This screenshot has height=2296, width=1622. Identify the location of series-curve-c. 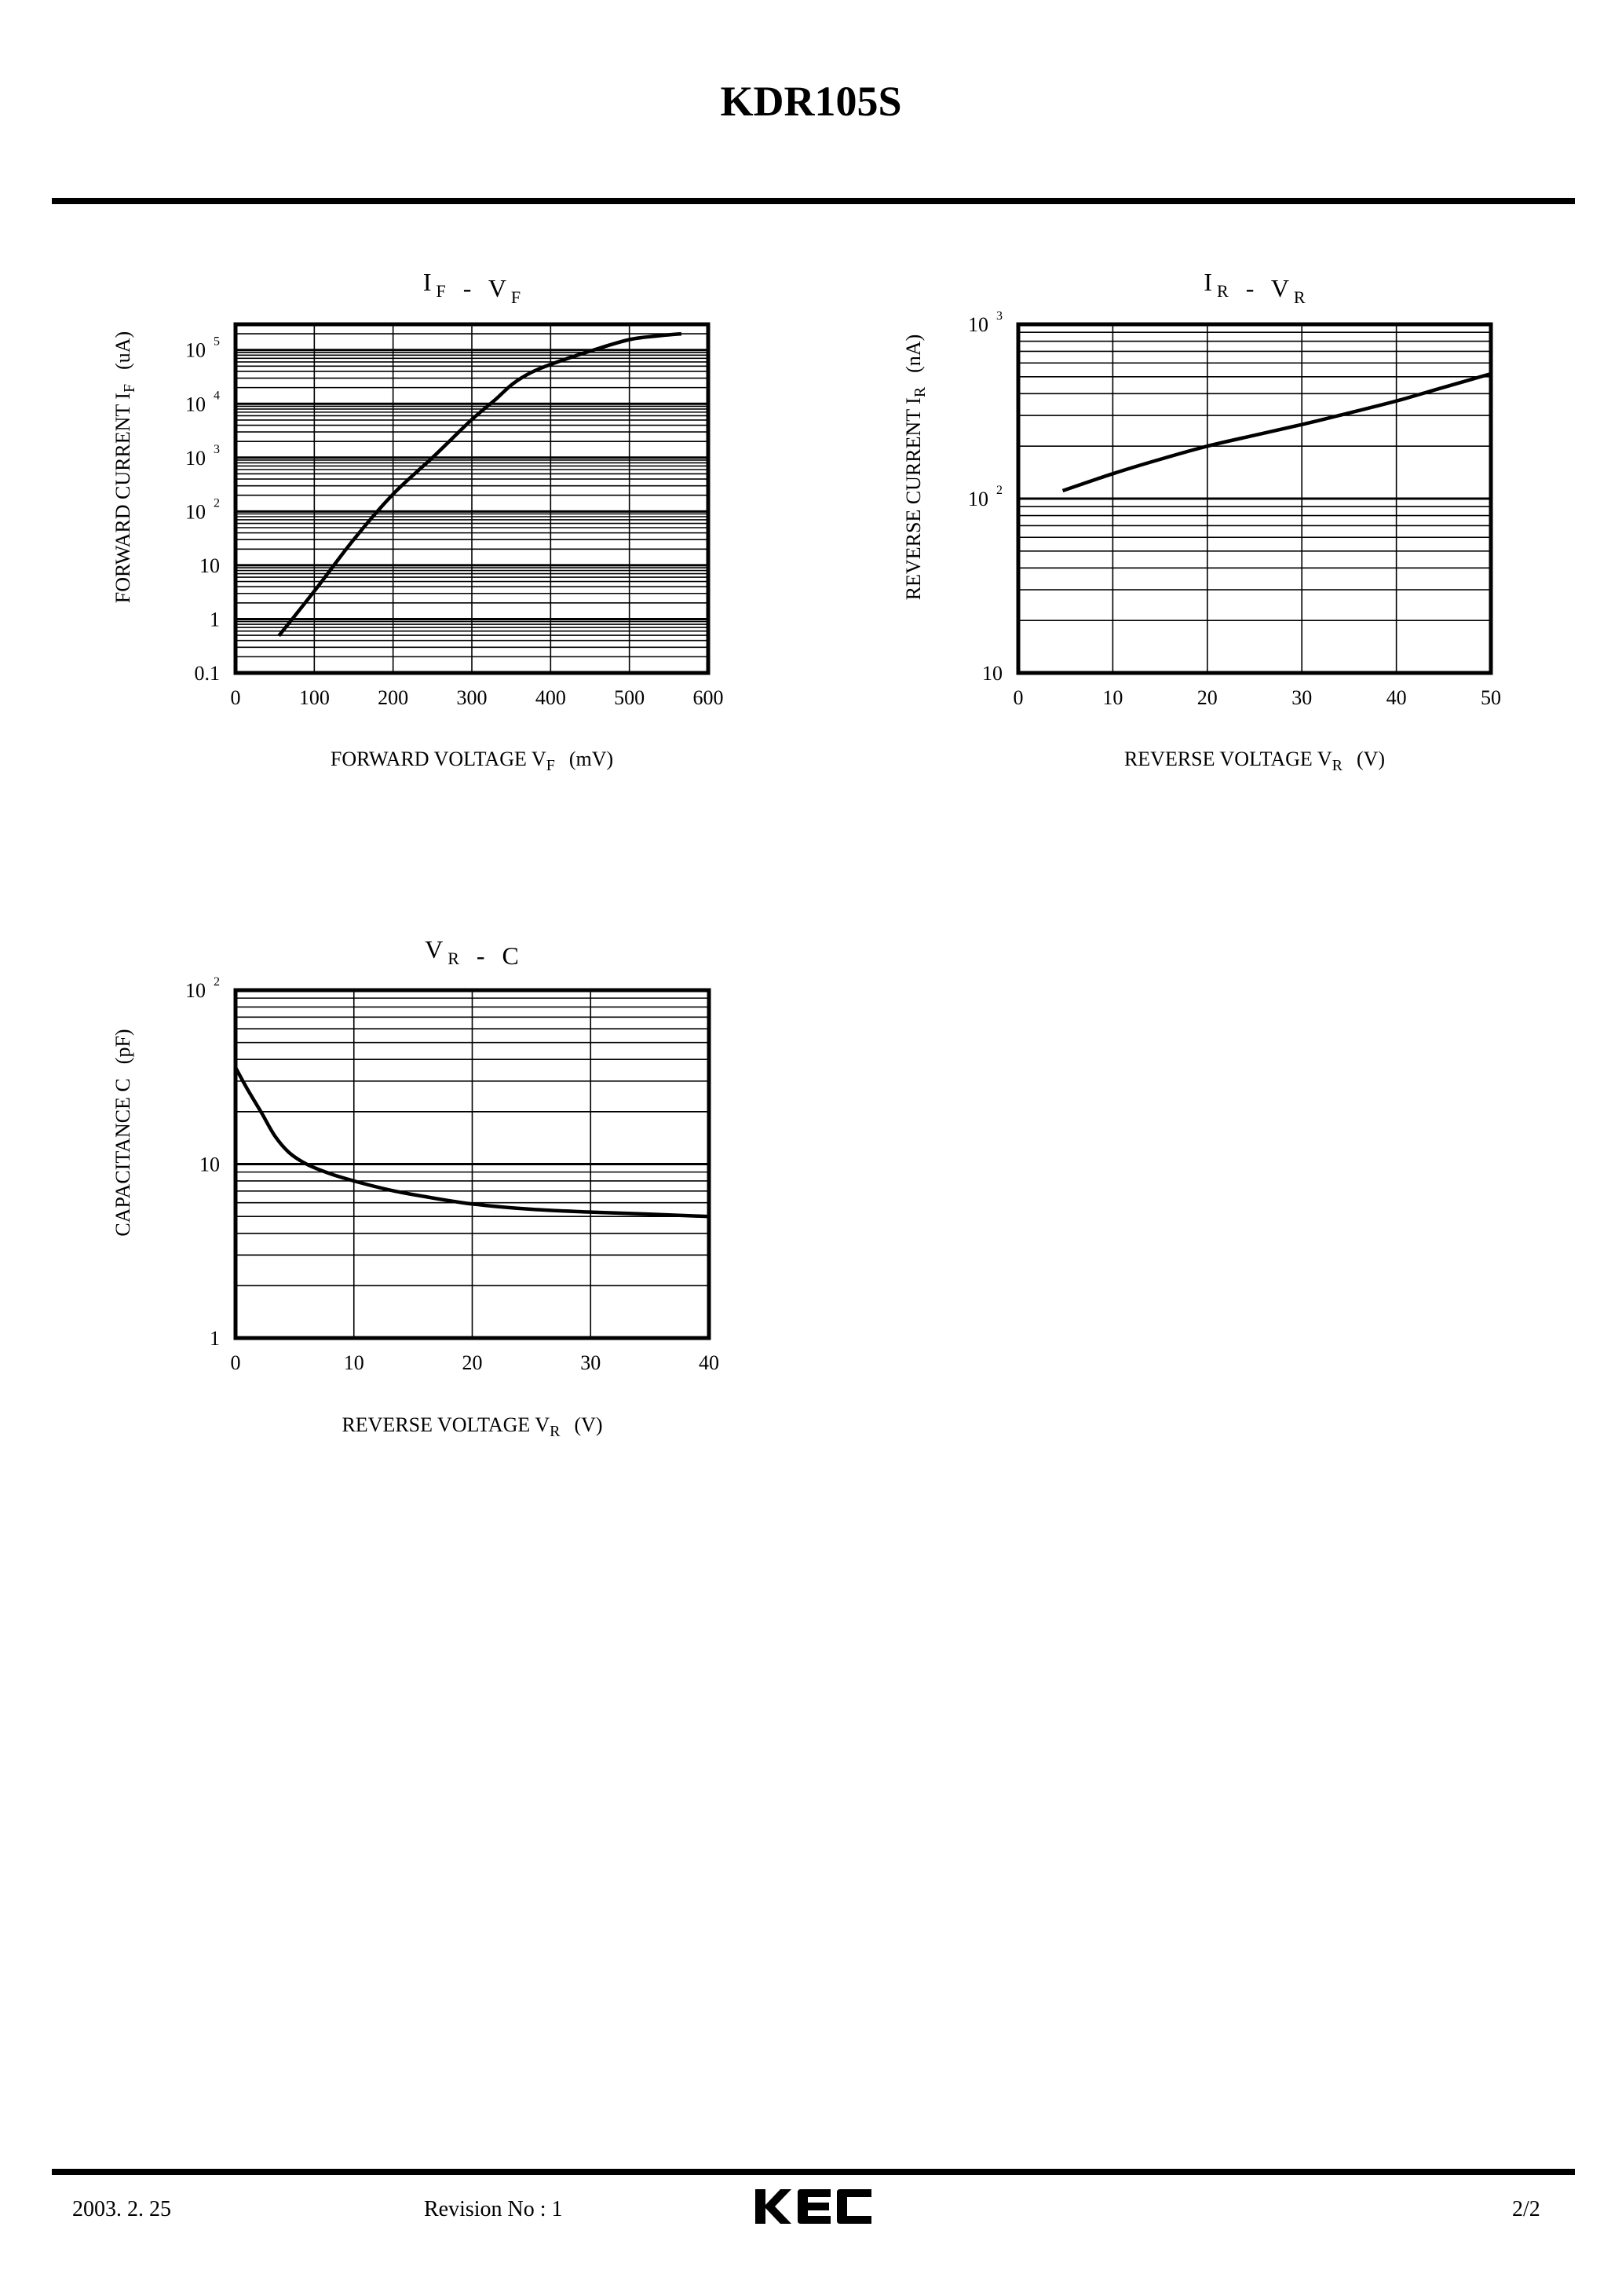
(472, 1142).